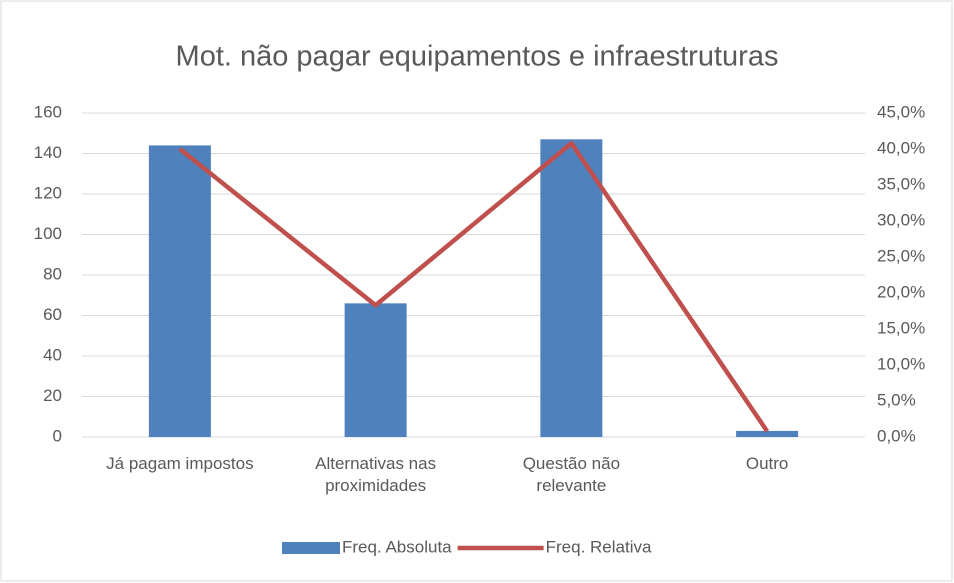 Image resolution: width=954 pixels, height=583 pixels. I want to click on y-tick-label: 100, so click(48, 233).